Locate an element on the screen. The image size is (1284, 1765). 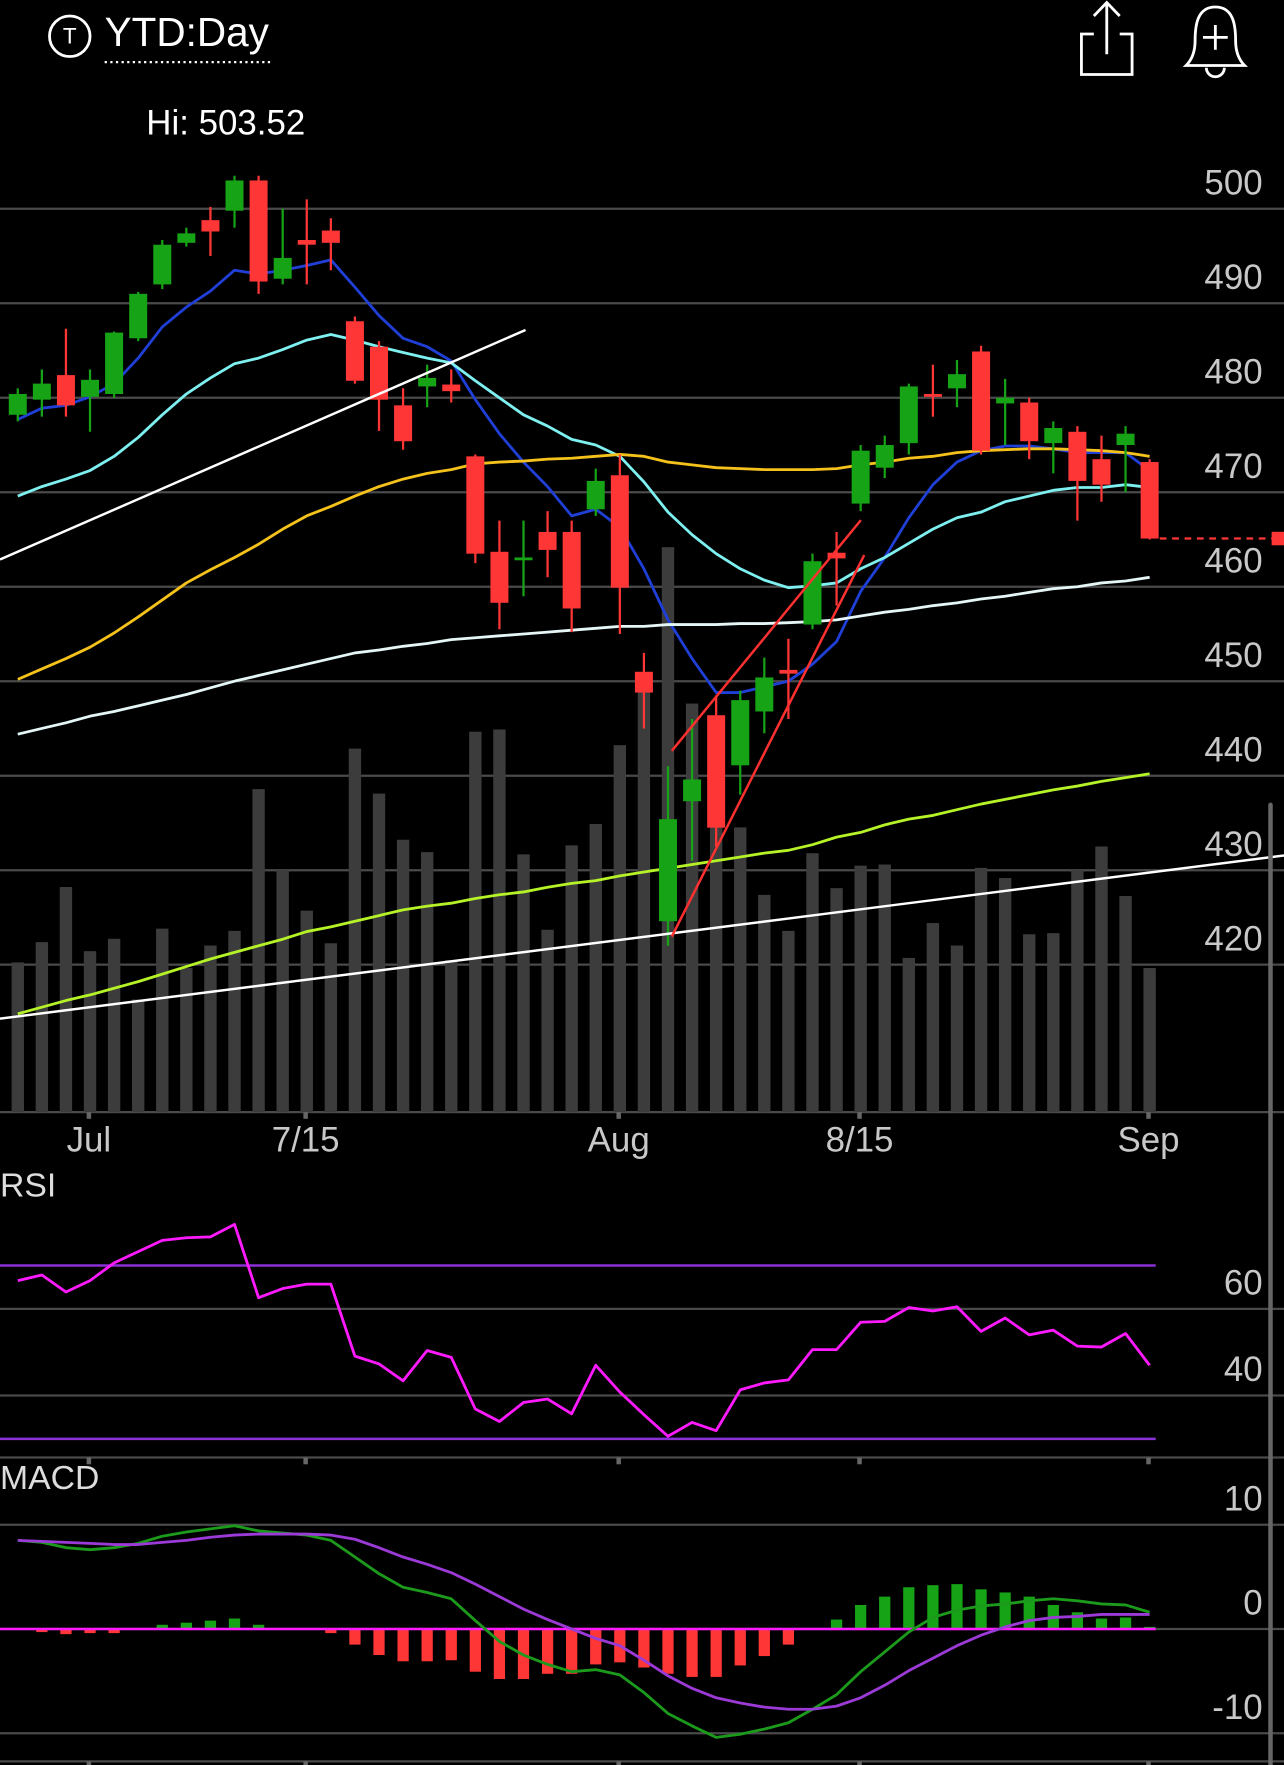
y-tick-label: 450 is located at coordinates (1233, 655).